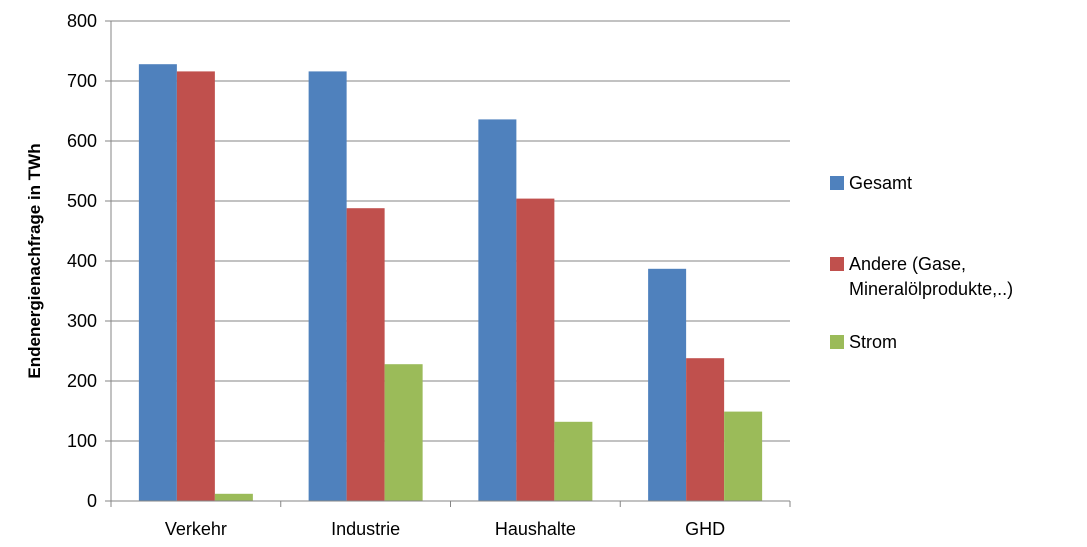  What do you see at coordinates (445, 529) in the screenshot?
I see `category-labels: Verkehr Industrie Haushalte GHD` at bounding box center [445, 529].